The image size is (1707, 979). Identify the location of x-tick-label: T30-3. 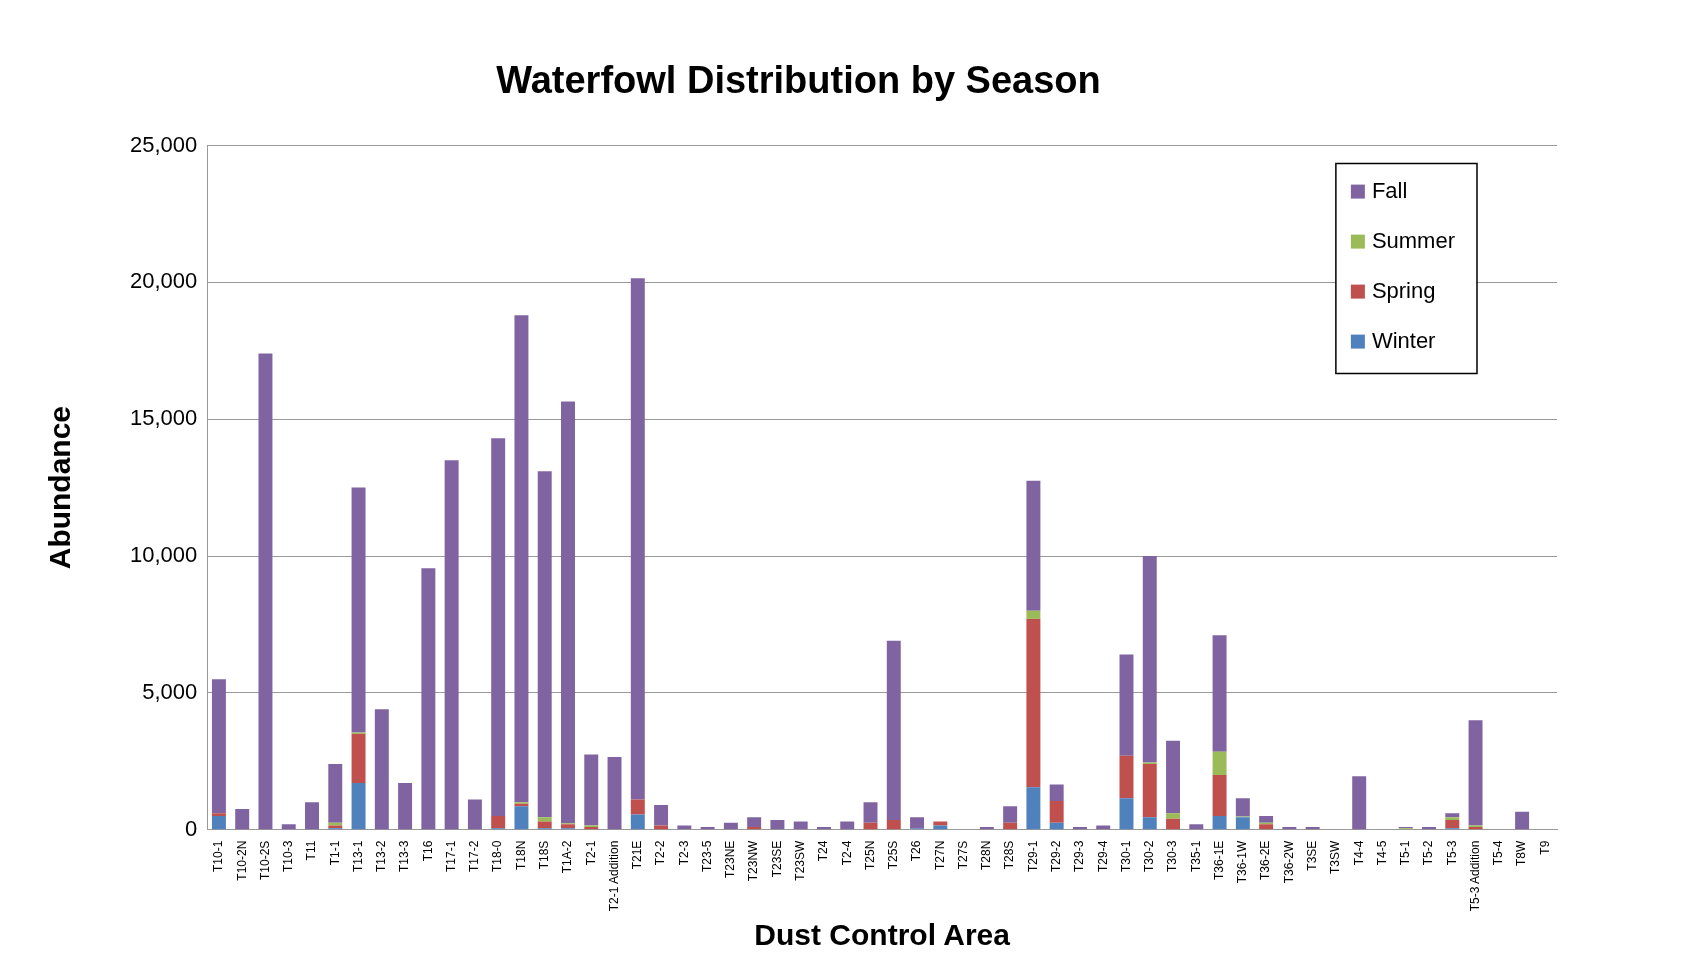
(1172, 856).